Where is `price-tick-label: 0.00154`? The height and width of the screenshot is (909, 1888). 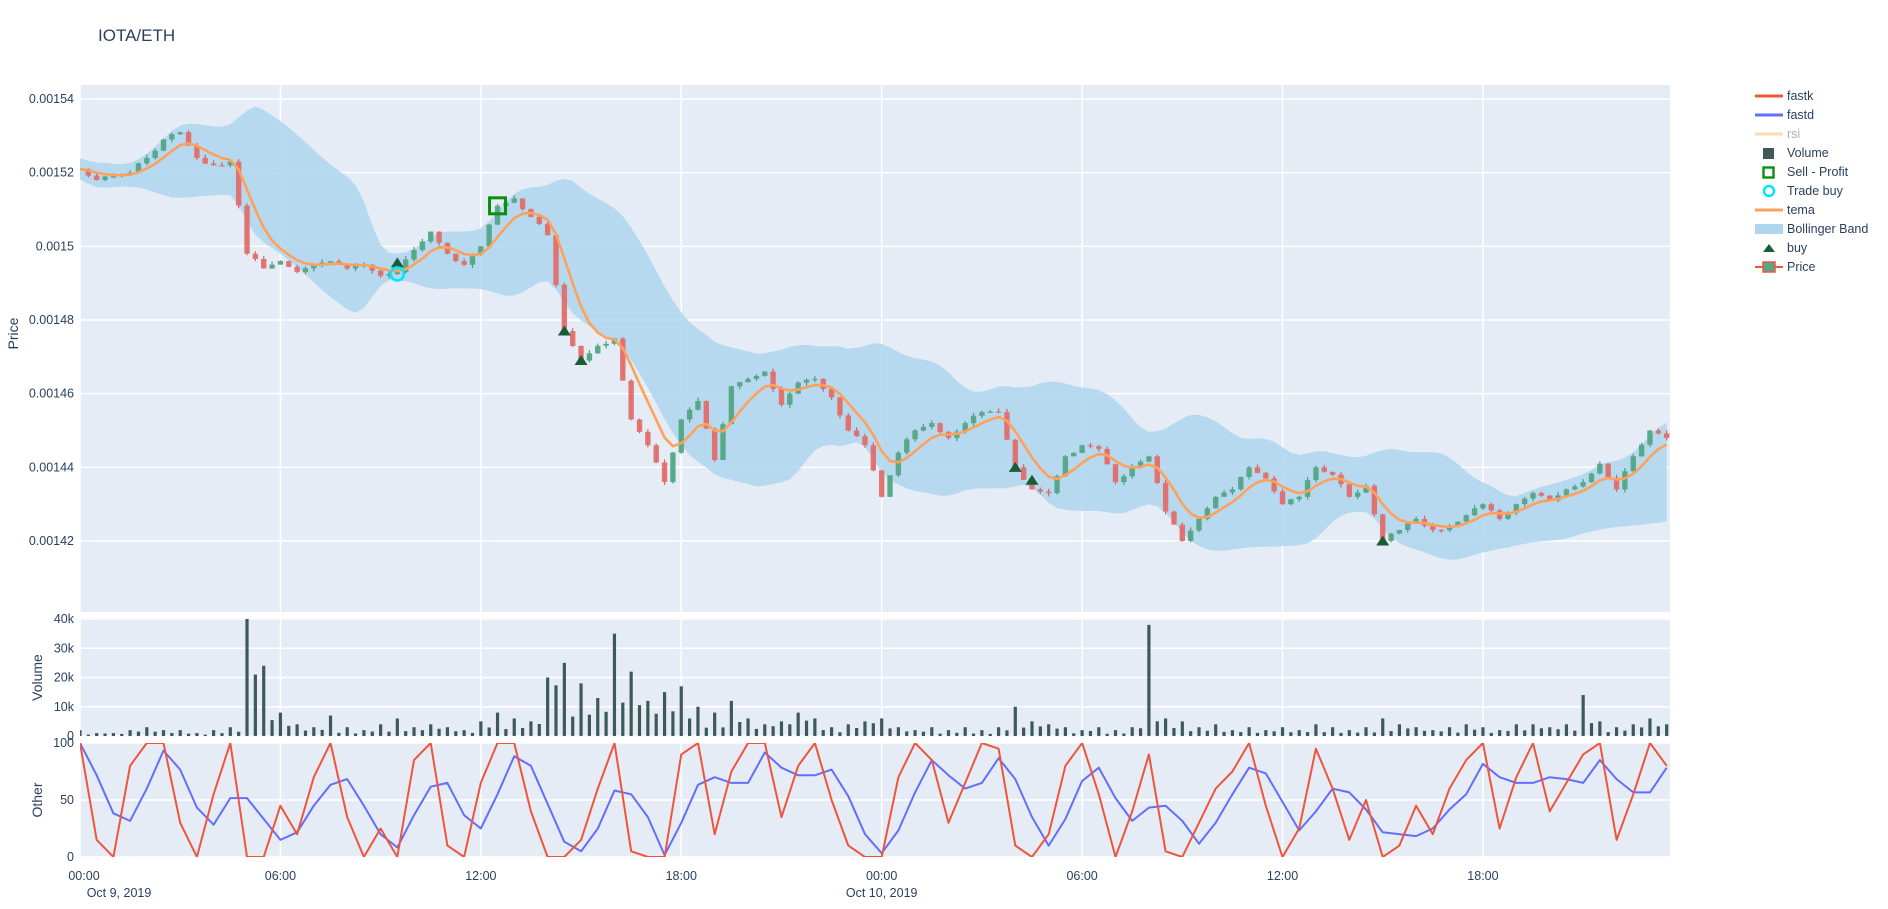 price-tick-label: 0.00154 is located at coordinates (51, 99).